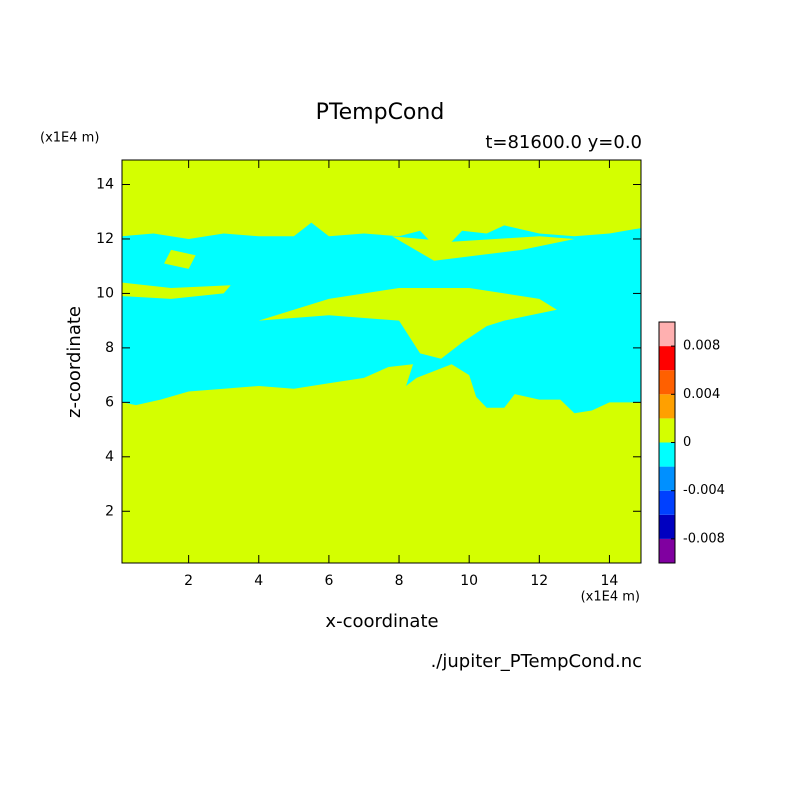 The image size is (804, 808). I want to click on x-tick-label: 10, so click(469, 581).